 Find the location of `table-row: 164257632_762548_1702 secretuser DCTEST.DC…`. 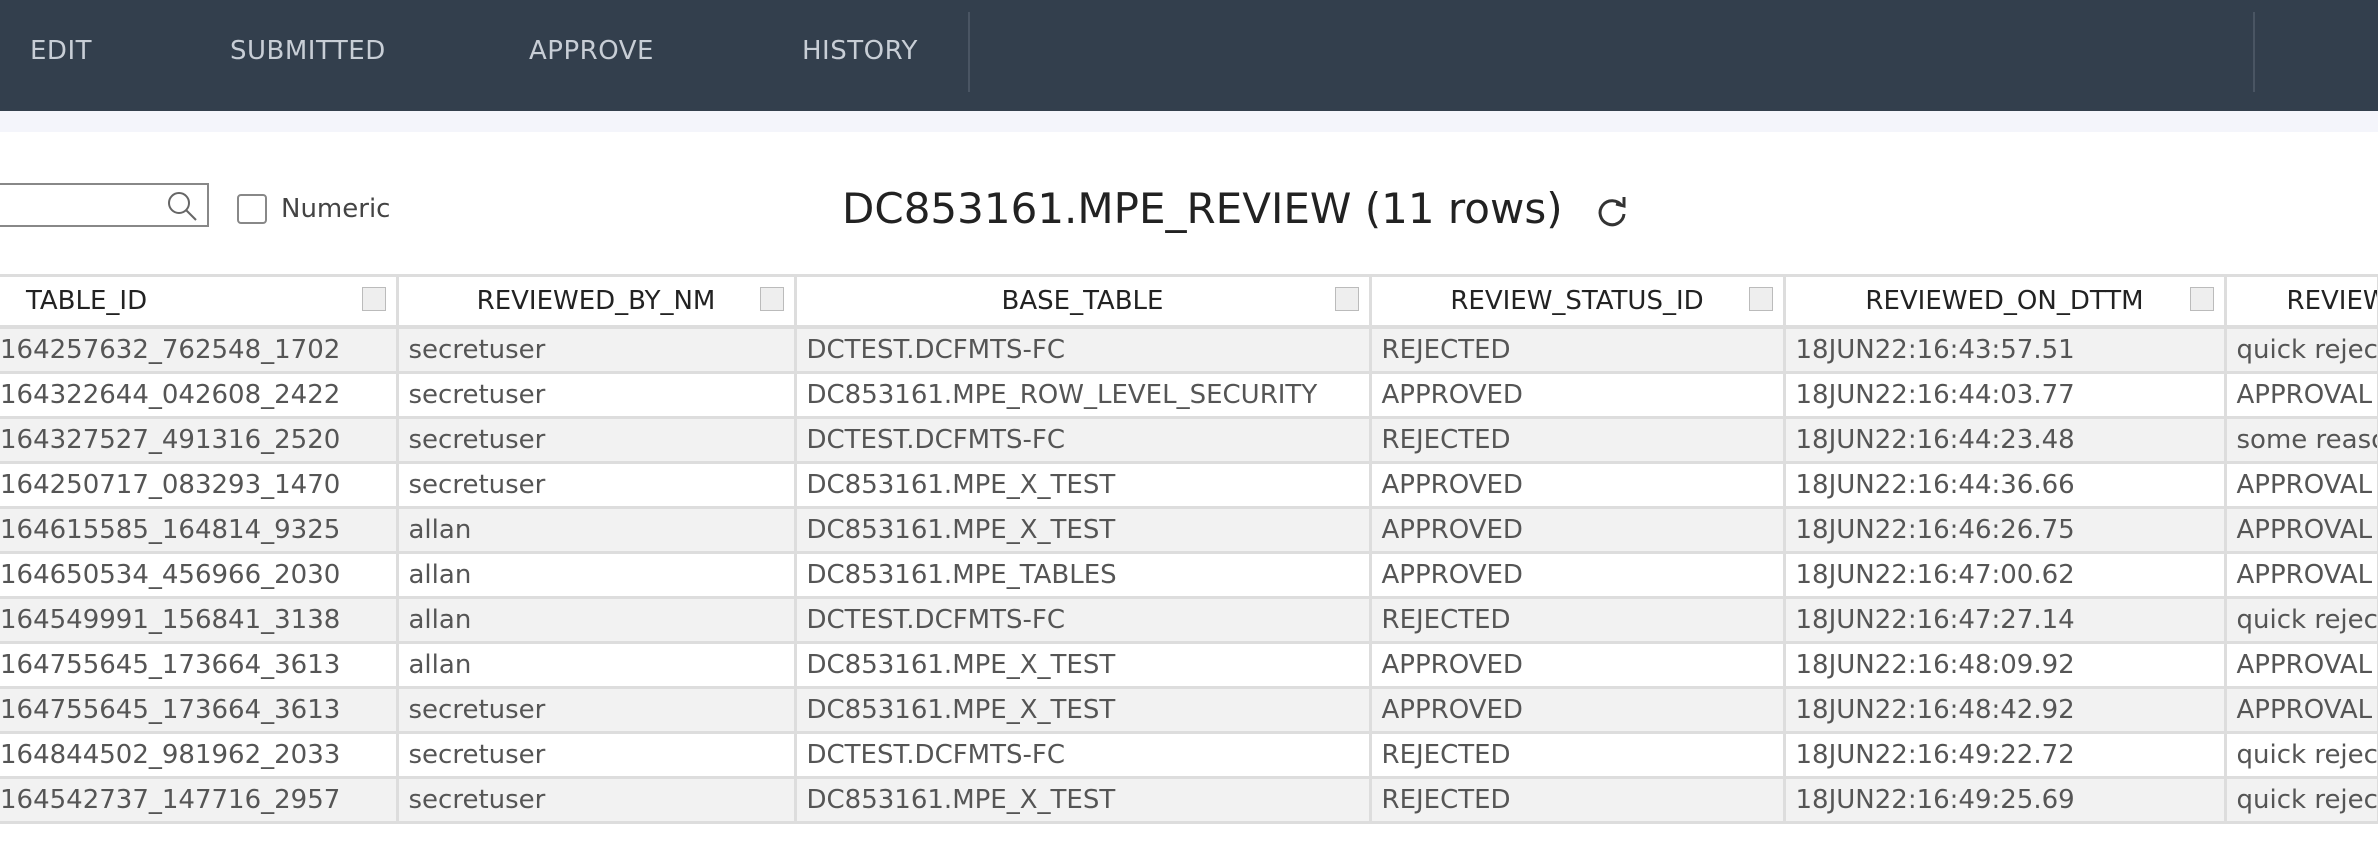

table-row: 164257632_762548_1702 secretuser DCTEST.DC… is located at coordinates (1189, 349).